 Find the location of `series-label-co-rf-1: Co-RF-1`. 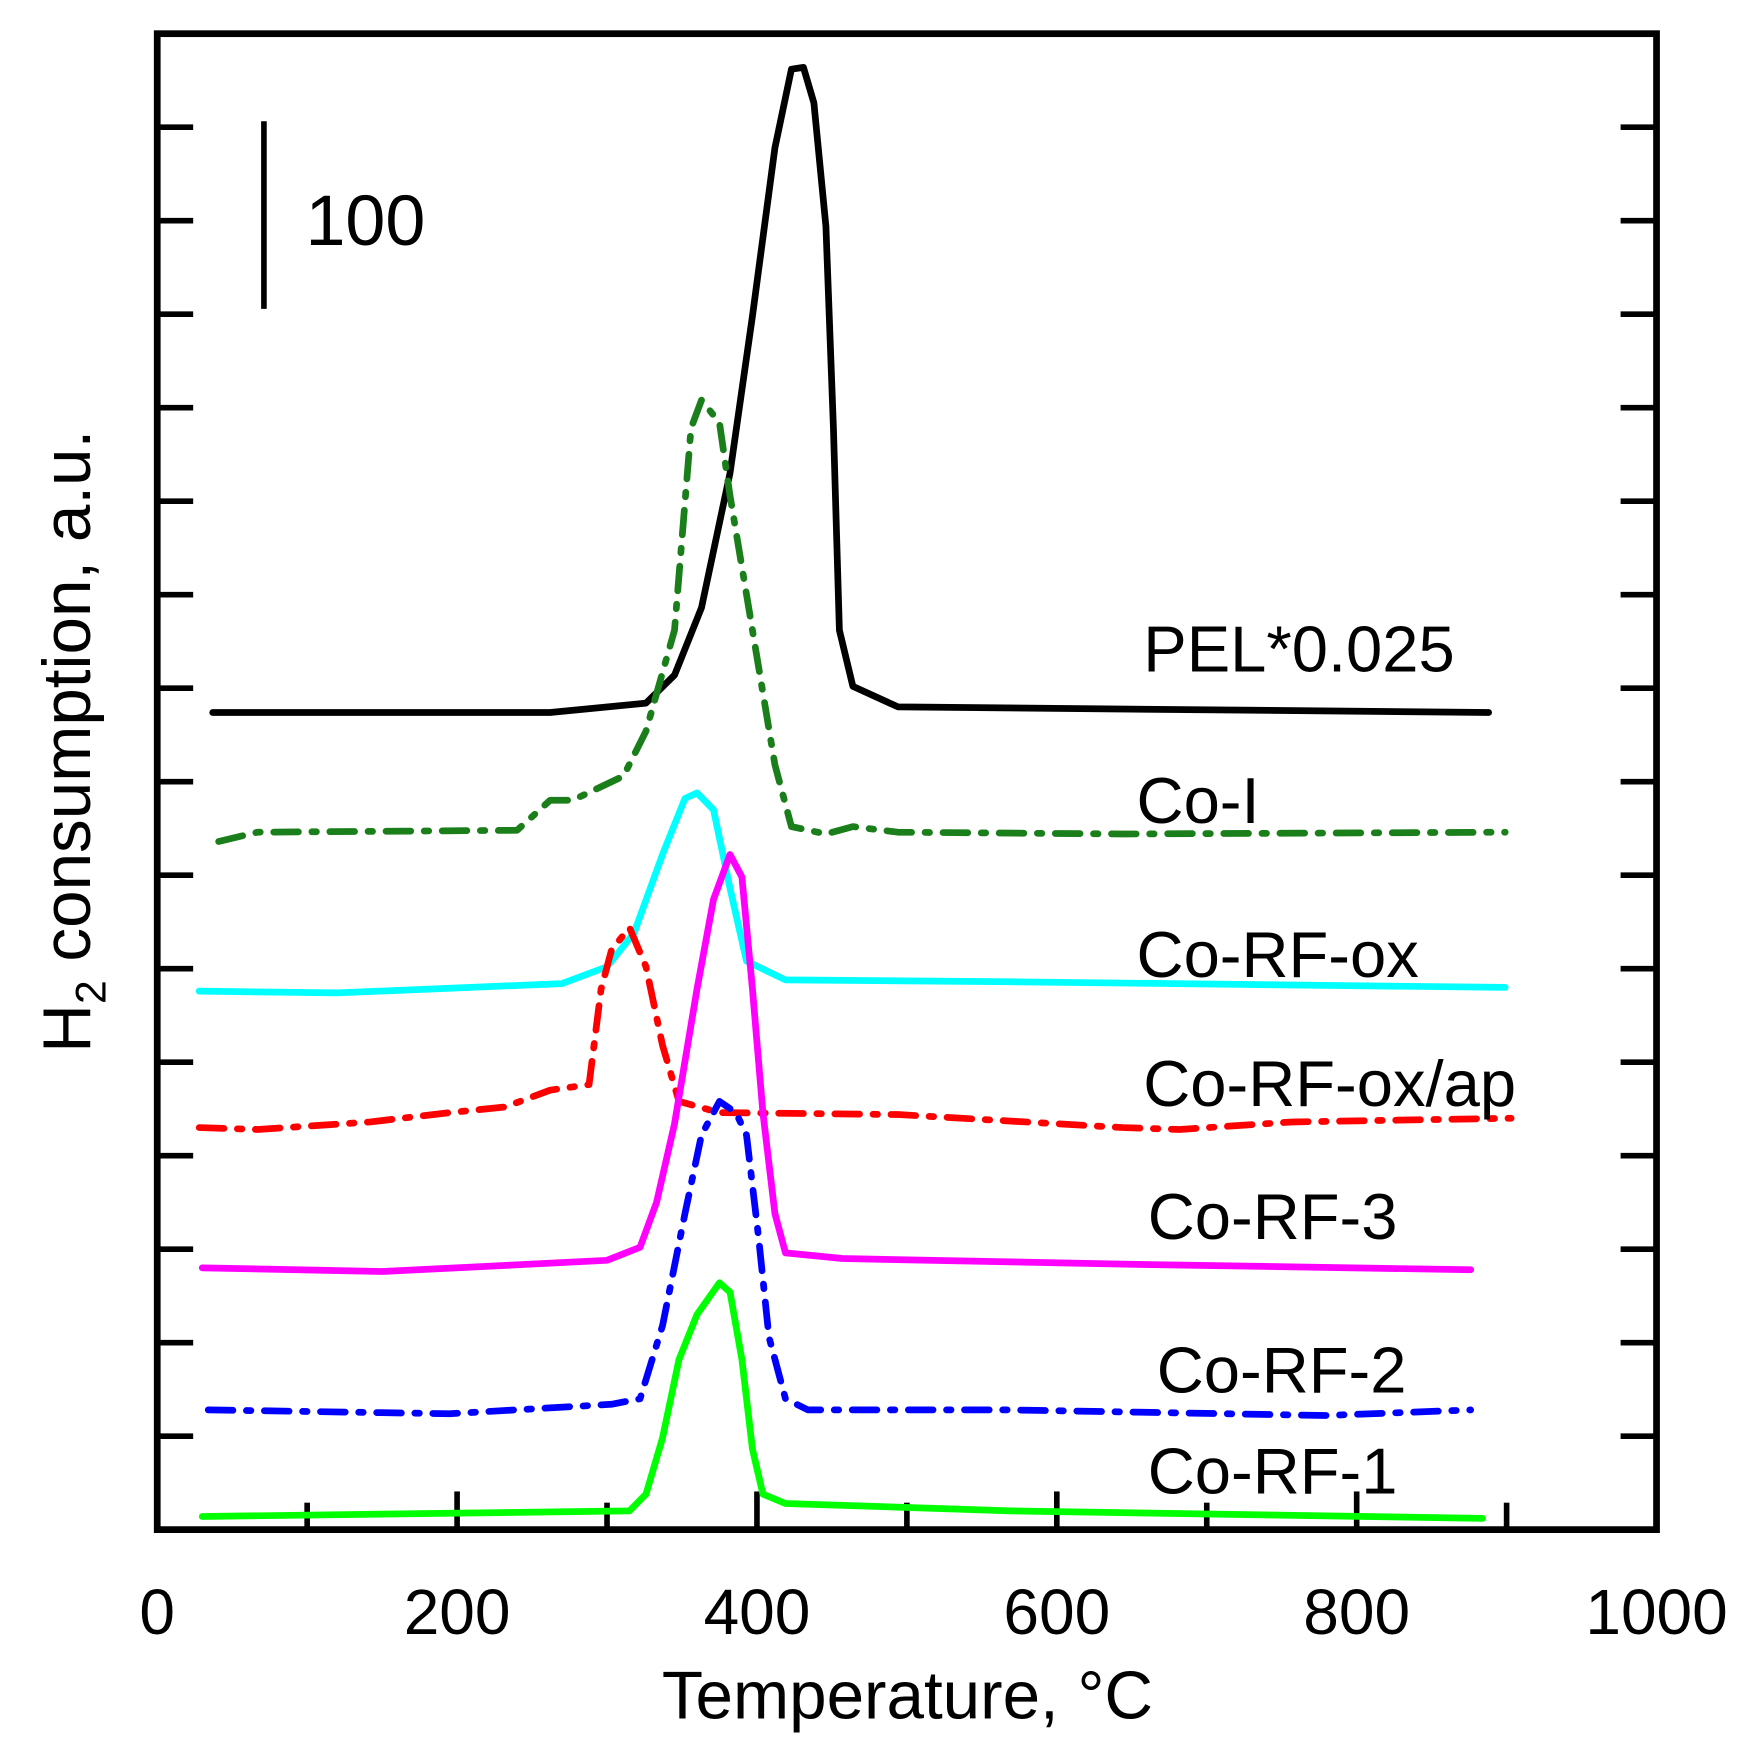

series-label-co-rf-1: Co-RF-1 is located at coordinates (1273, 1471).